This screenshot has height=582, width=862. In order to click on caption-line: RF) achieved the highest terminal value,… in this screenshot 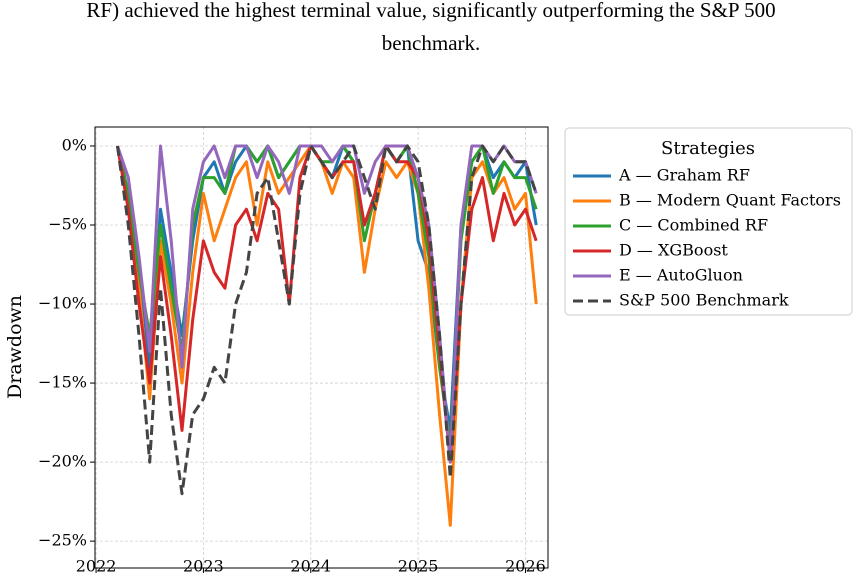, I will do `click(430, 11)`.